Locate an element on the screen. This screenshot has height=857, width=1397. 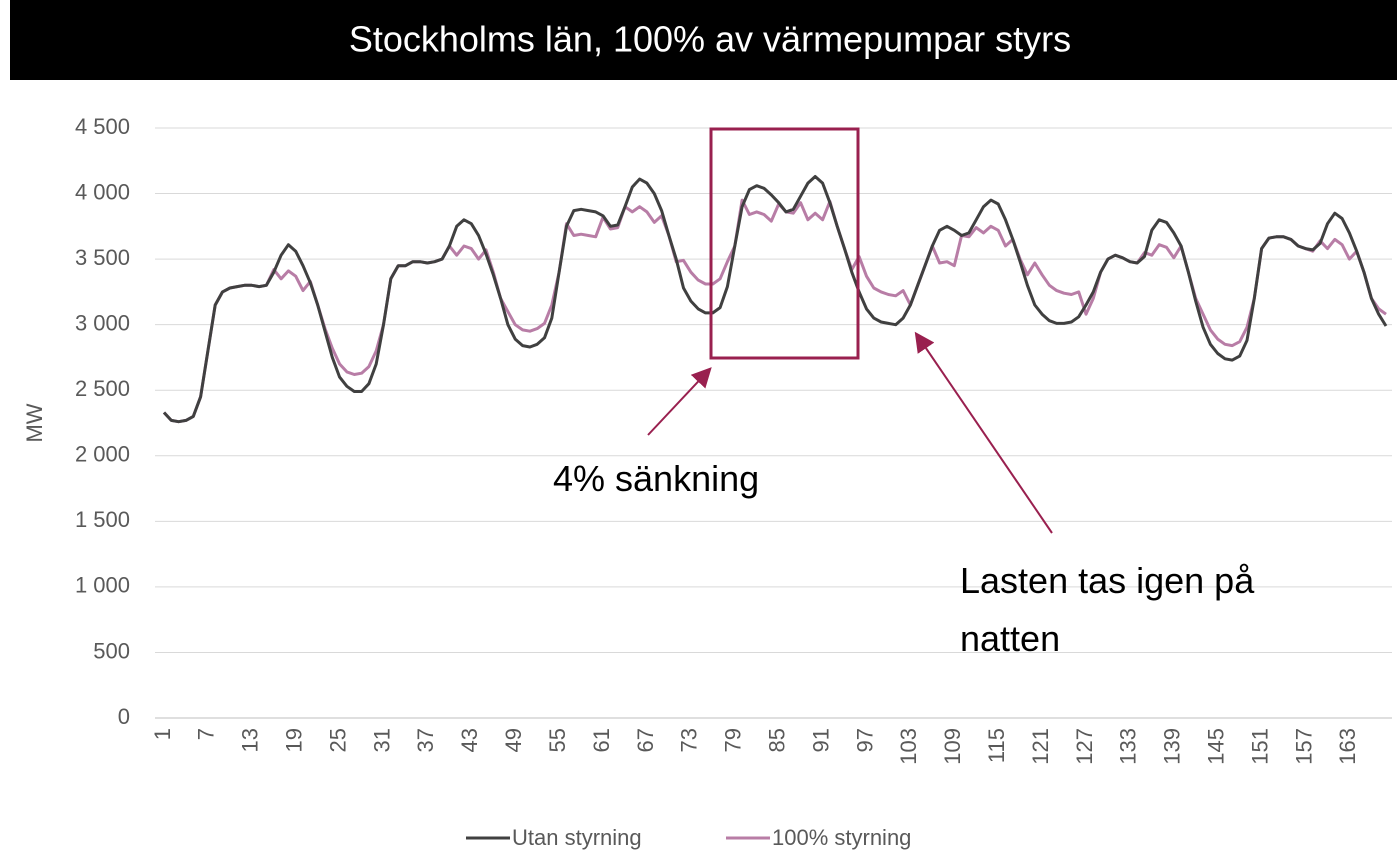
x-tick-label: 55 is located at coordinates (557, 740).